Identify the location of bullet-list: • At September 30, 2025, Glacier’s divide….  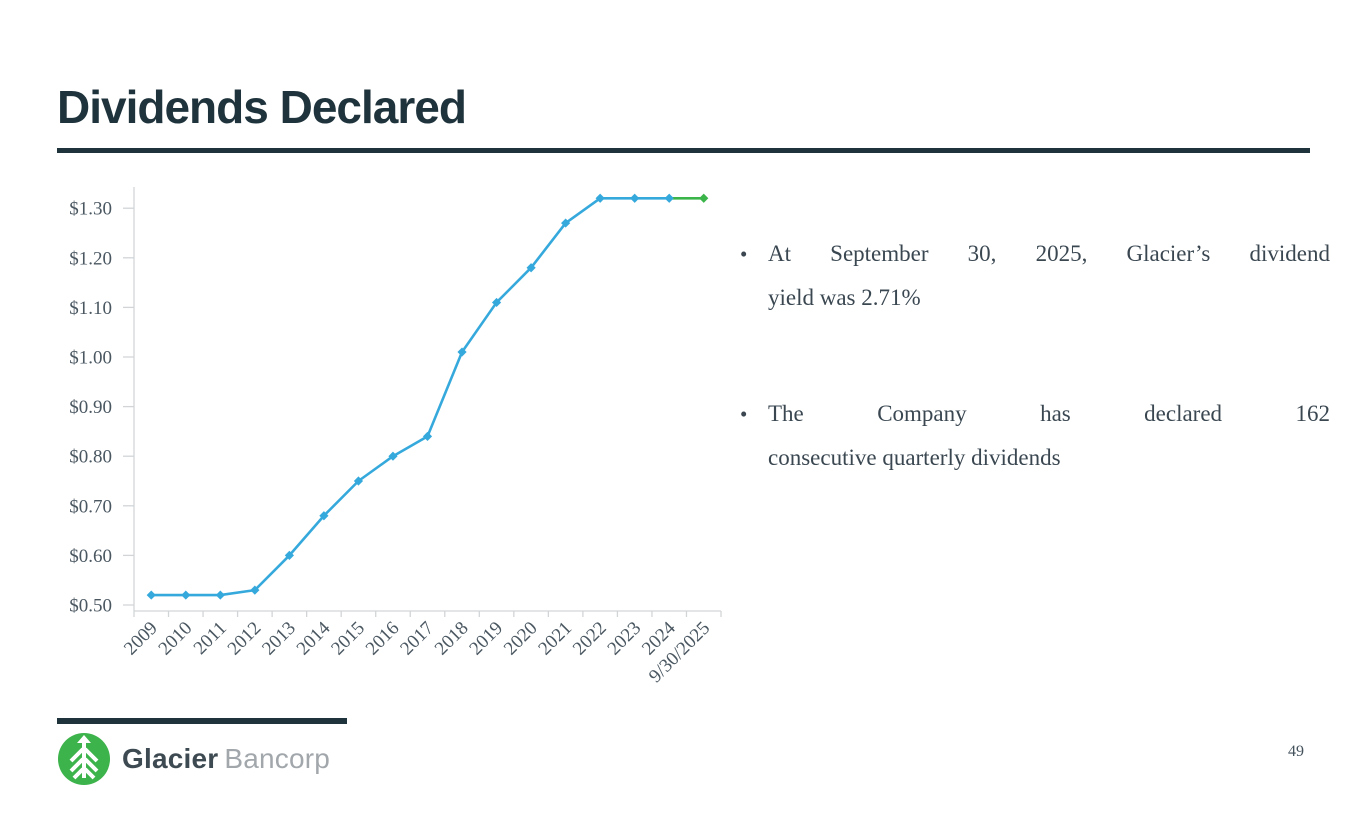
(1035, 356).